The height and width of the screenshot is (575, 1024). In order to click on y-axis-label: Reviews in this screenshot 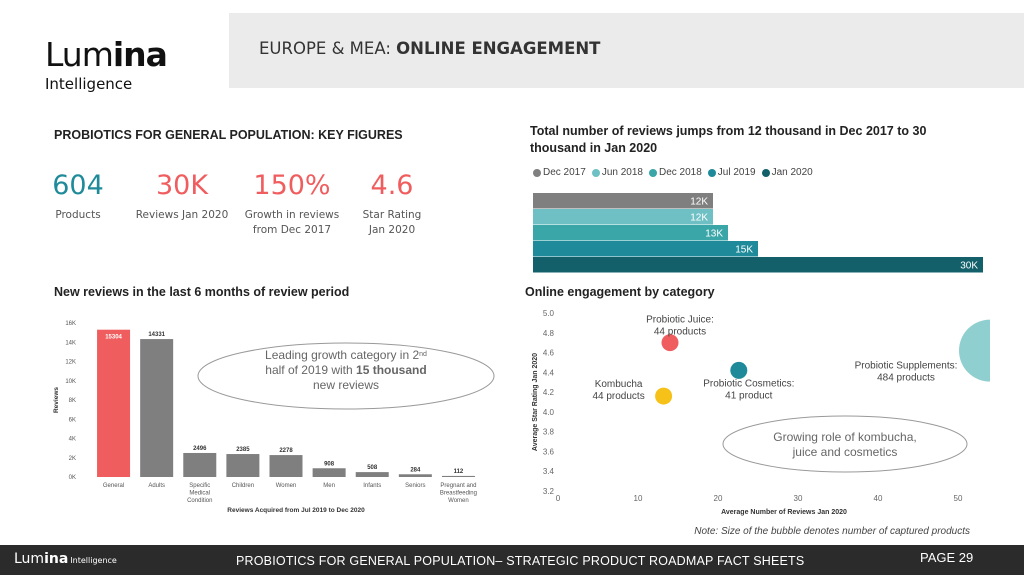, I will do `click(56, 400)`.